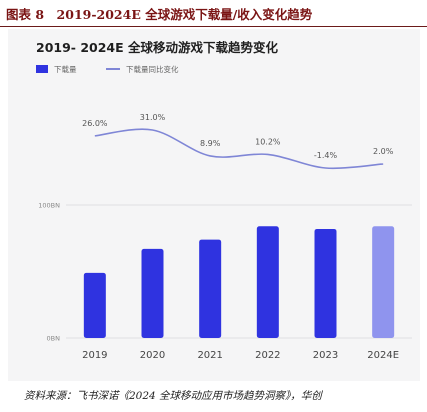  I want to click on bar-2024E, so click(383, 282).